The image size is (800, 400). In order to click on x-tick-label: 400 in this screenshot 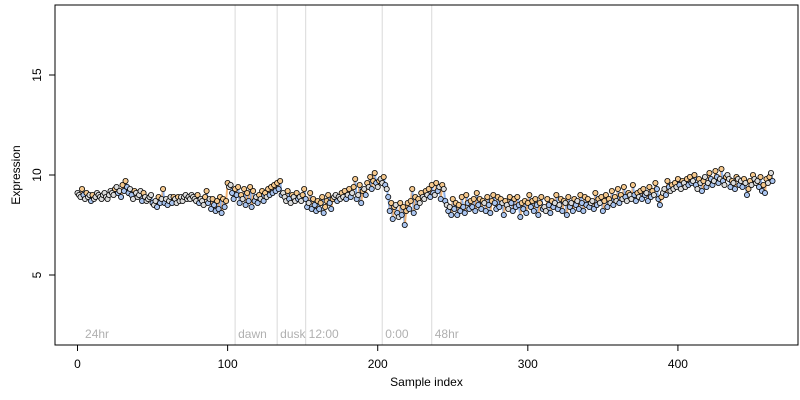, I will do `click(678, 364)`.